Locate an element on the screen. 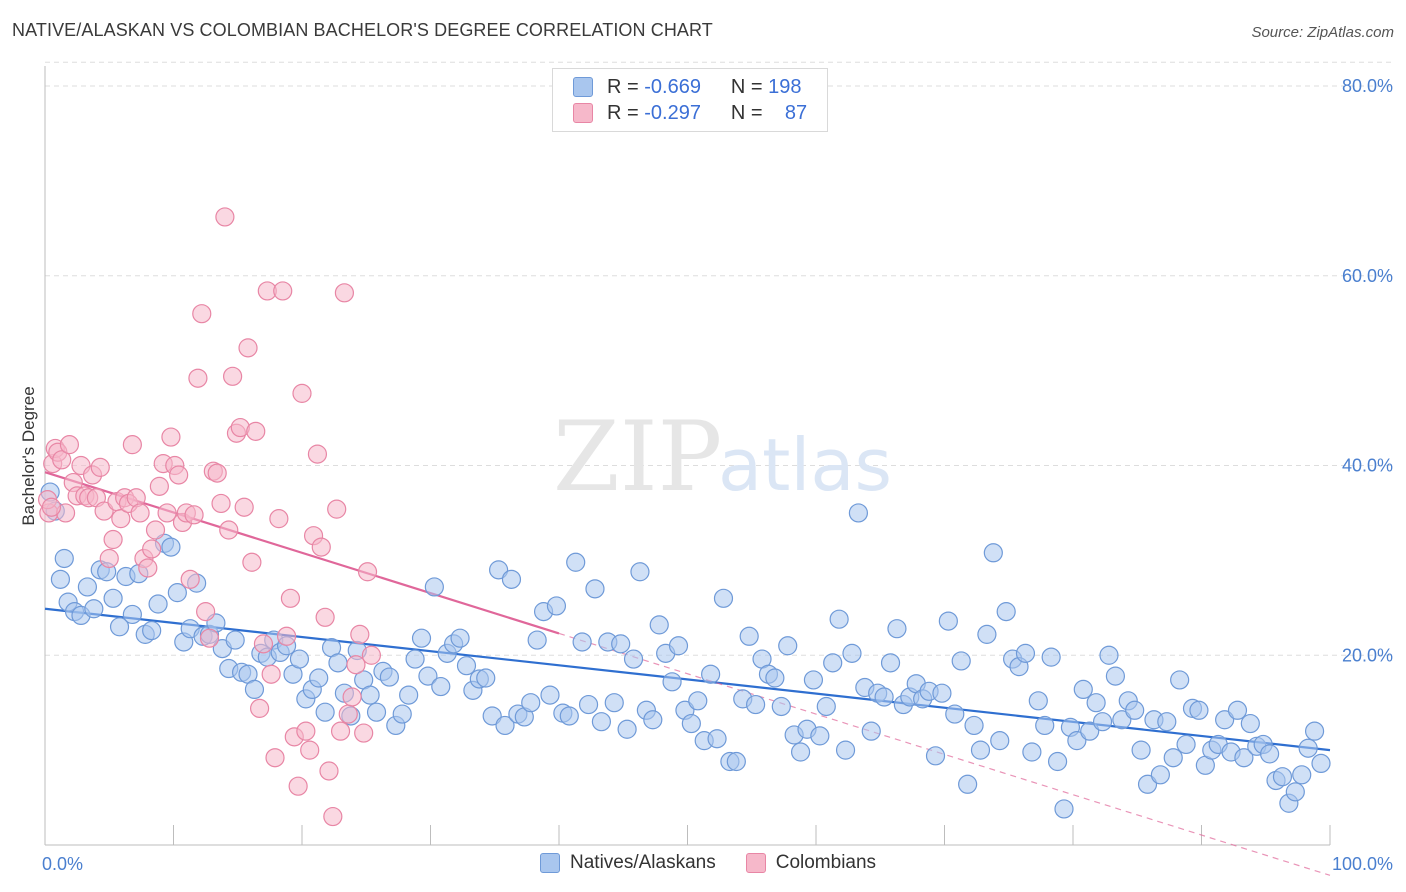 This screenshot has width=1406, height=892. watermark-zip: ZIP is located at coordinates (637, 457).